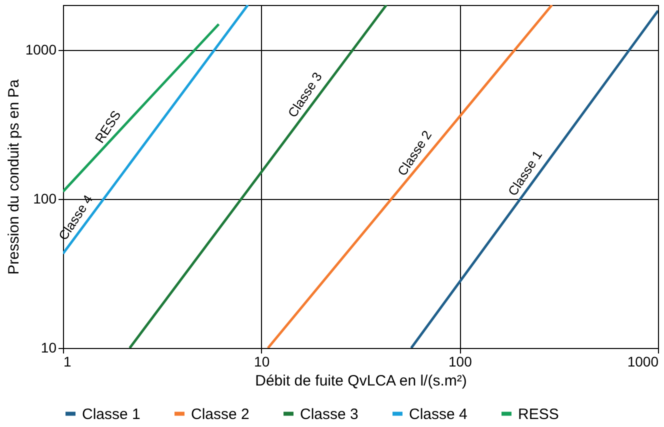  Describe the element at coordinates (41, 49) in the screenshot. I see `y-tick-label: 1000` at that location.